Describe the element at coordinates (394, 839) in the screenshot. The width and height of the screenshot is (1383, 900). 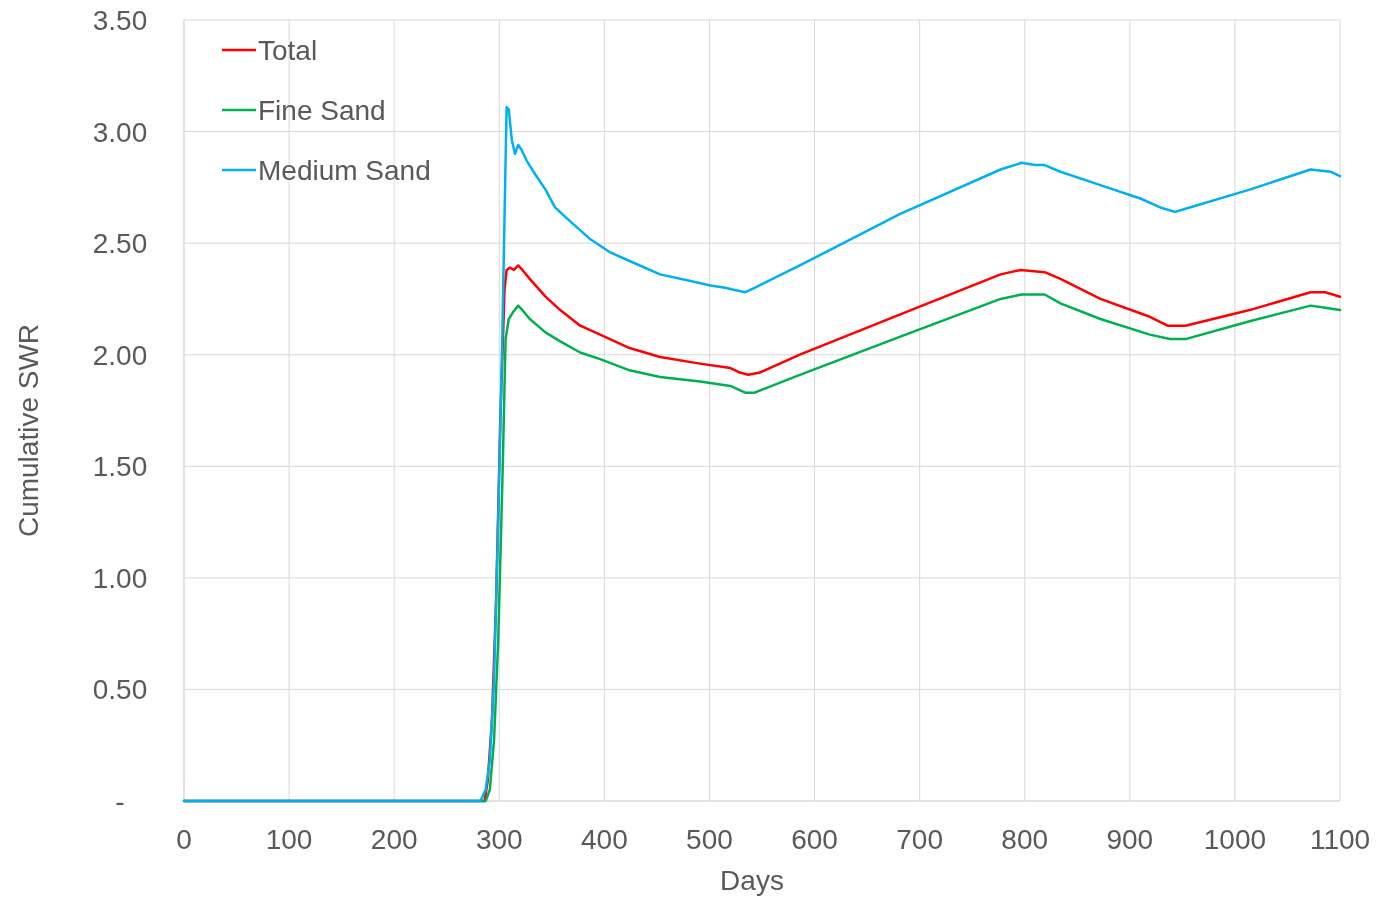
I see `x-tick-label: 200` at that location.